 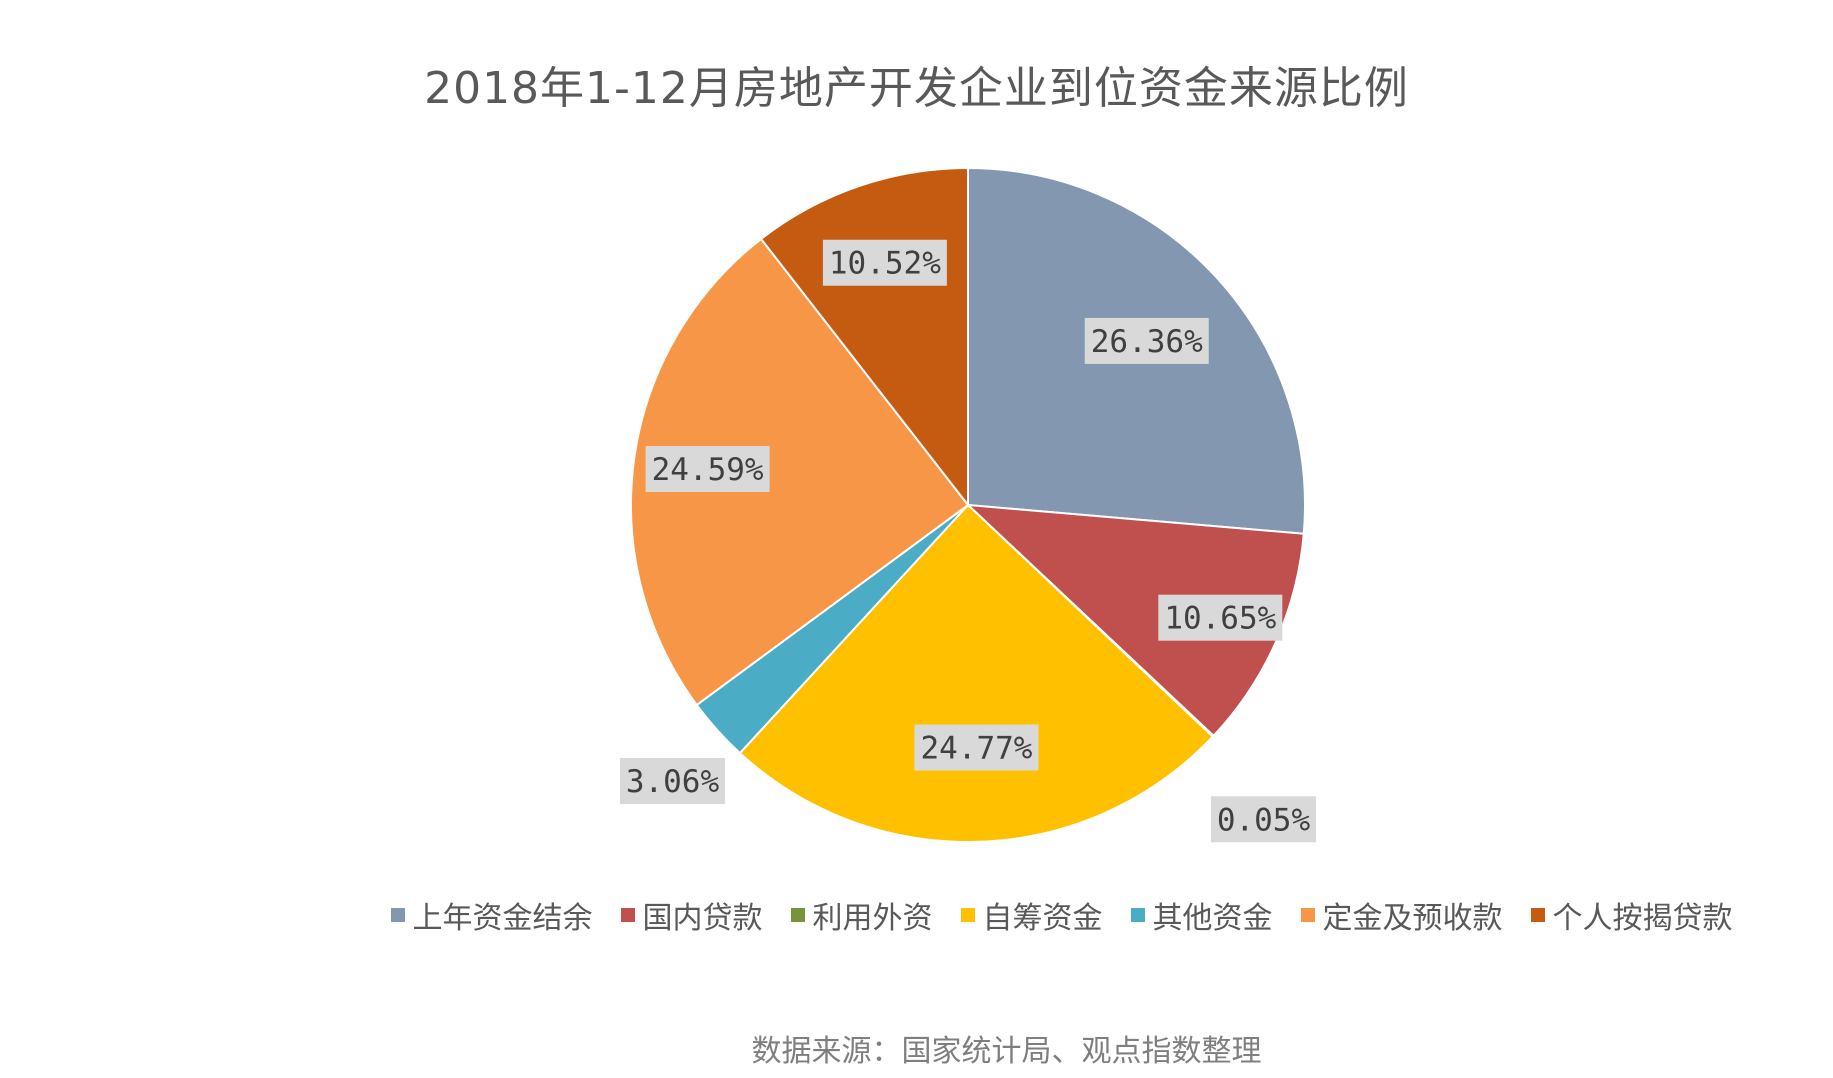 I want to click on legend-label: 其他资金, so click(x=1212, y=918).